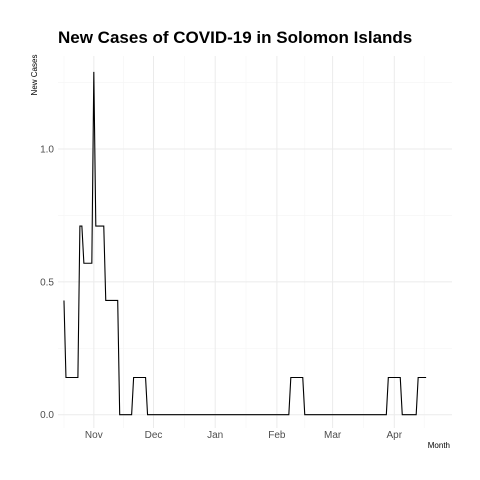 The width and height of the screenshot is (480, 480). I want to click on x-axis-label: Month, so click(439, 445).